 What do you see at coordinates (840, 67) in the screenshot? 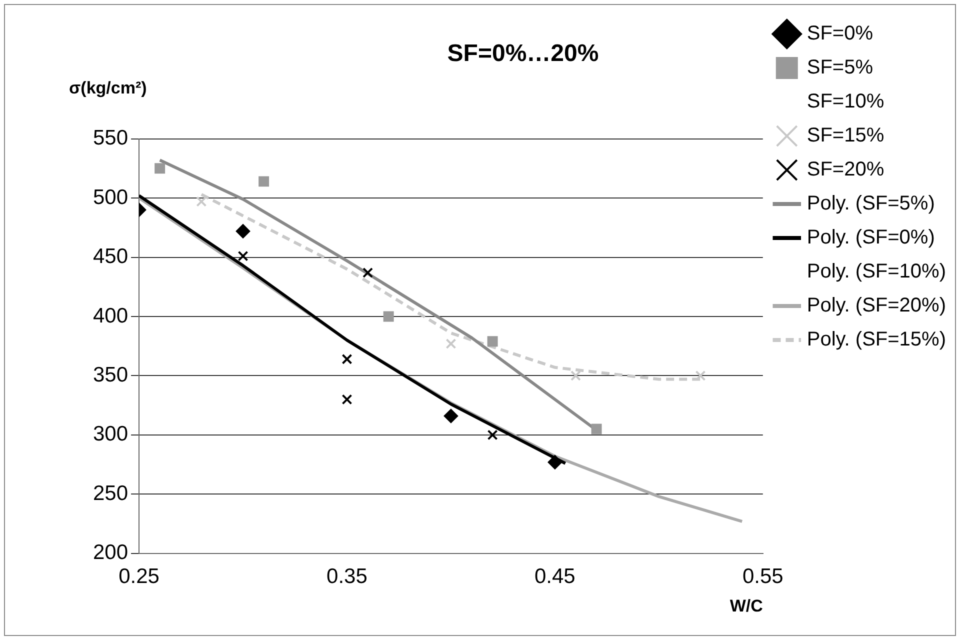
I see `legend-label: SF=5%` at bounding box center [840, 67].